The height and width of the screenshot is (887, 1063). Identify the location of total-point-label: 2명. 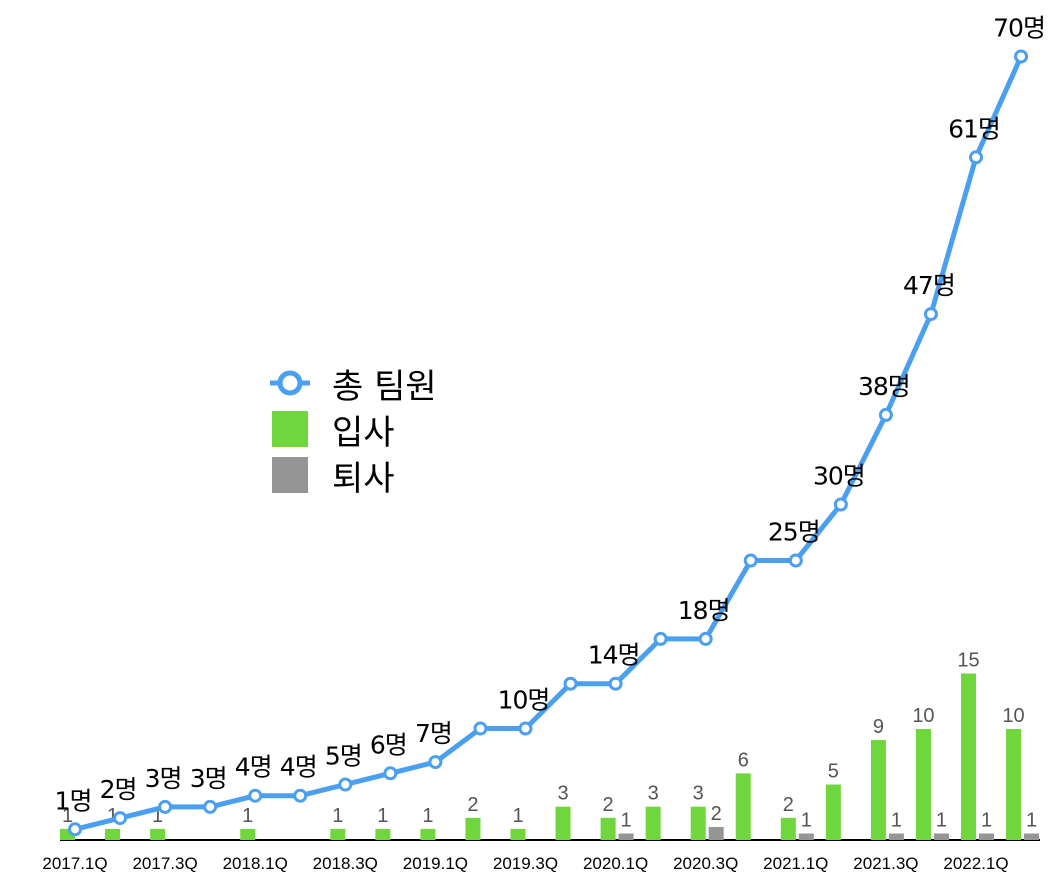
(118, 789).